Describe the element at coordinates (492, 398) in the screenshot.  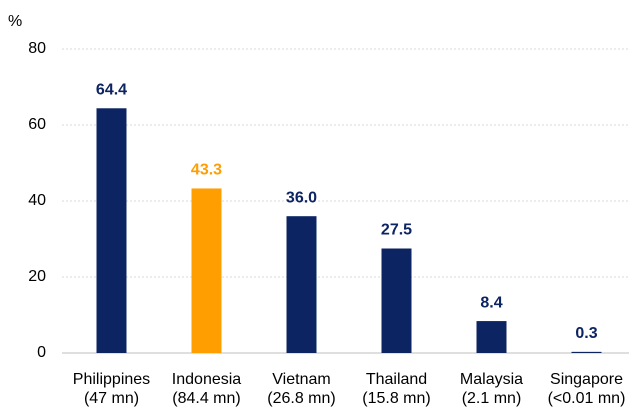
I see `x-tick-label: (2.1 mn)` at that location.